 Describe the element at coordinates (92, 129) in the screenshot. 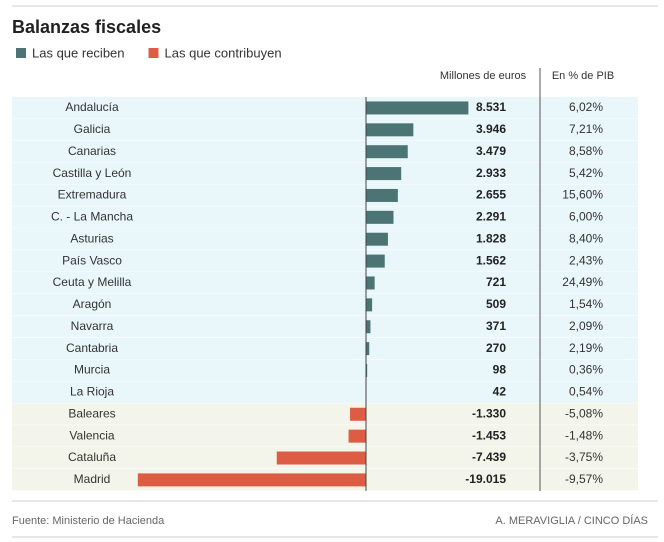

I see `category-label: Galicia` at that location.